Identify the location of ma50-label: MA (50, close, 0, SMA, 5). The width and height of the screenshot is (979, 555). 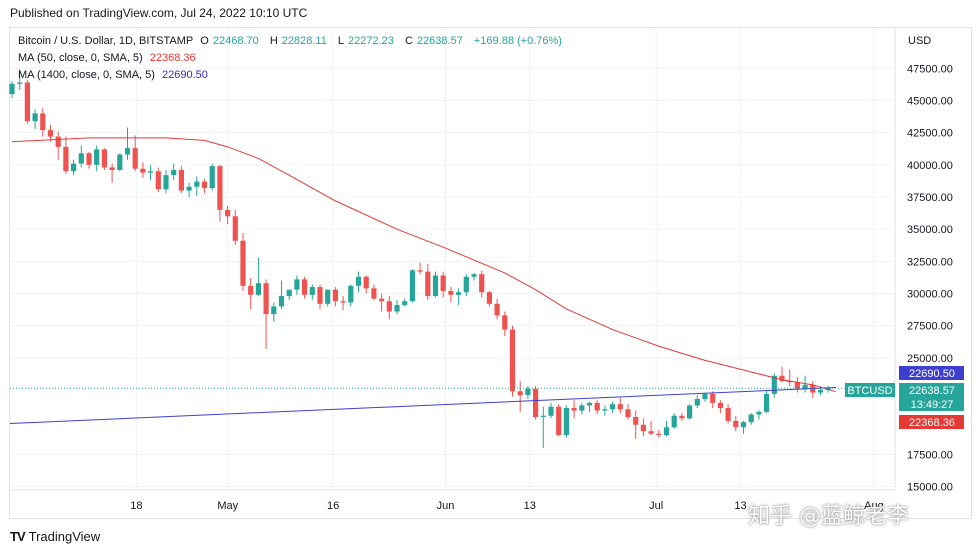
(80, 58).